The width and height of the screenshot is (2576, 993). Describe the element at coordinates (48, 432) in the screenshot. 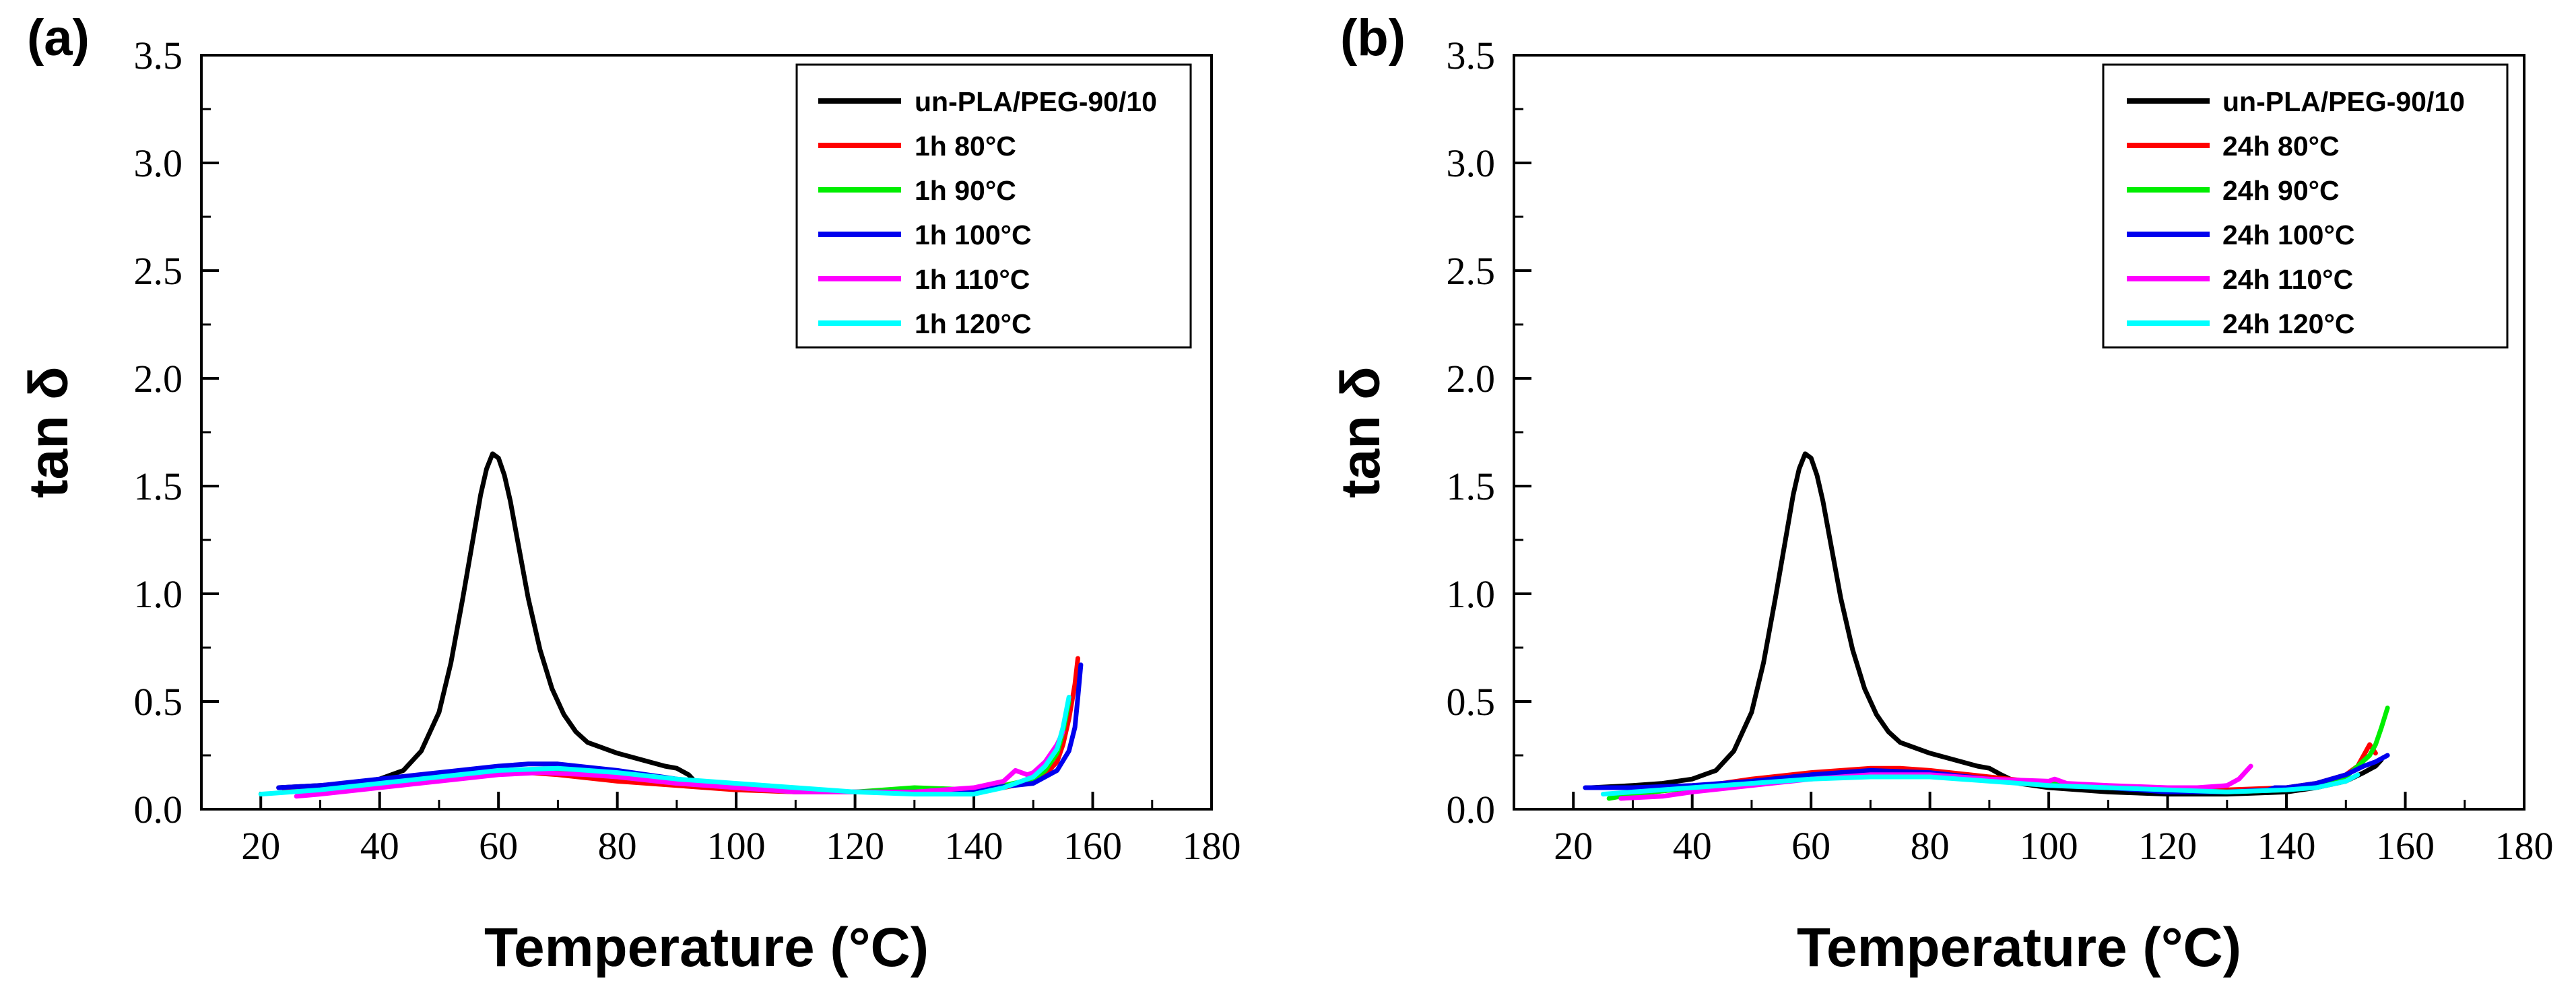

I see `y-axis-title-a: tan δ` at that location.